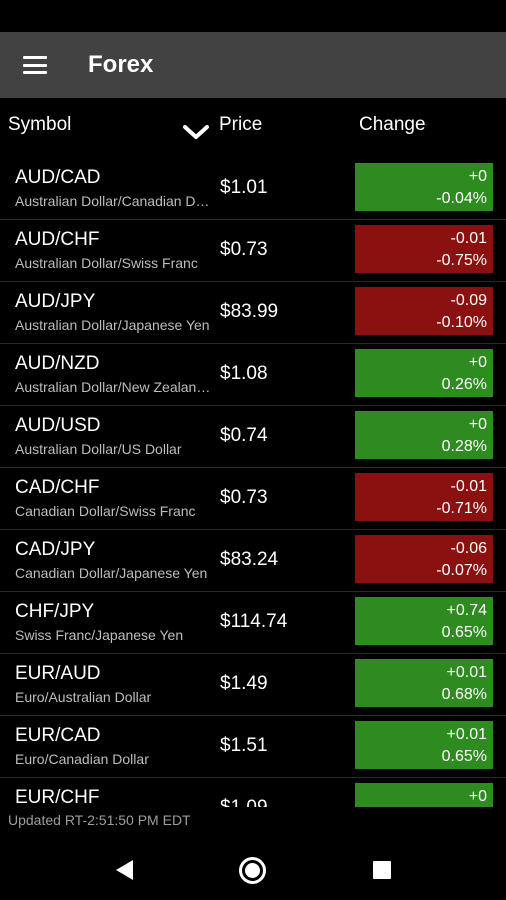 This screenshot has height=900, width=506. What do you see at coordinates (253, 65) in the screenshot?
I see `app-bar: Forex` at bounding box center [253, 65].